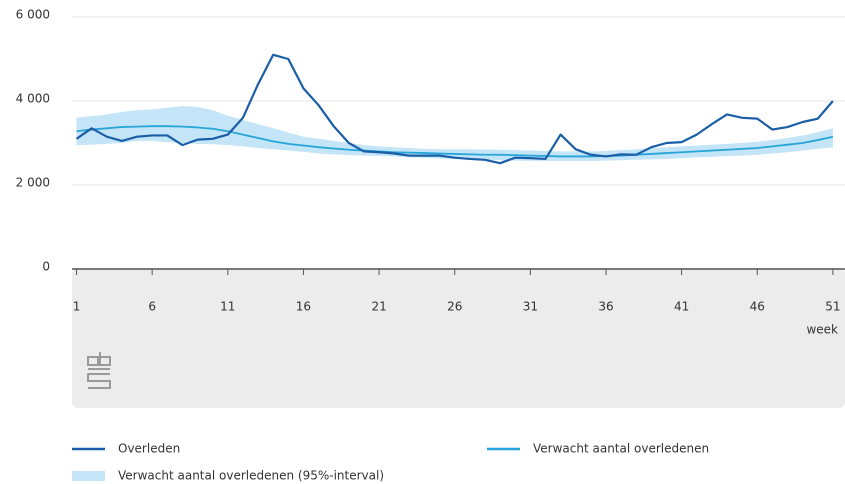 This screenshot has width=845, height=484. I want to click on y-tick-label: 6 000, so click(33, 15).